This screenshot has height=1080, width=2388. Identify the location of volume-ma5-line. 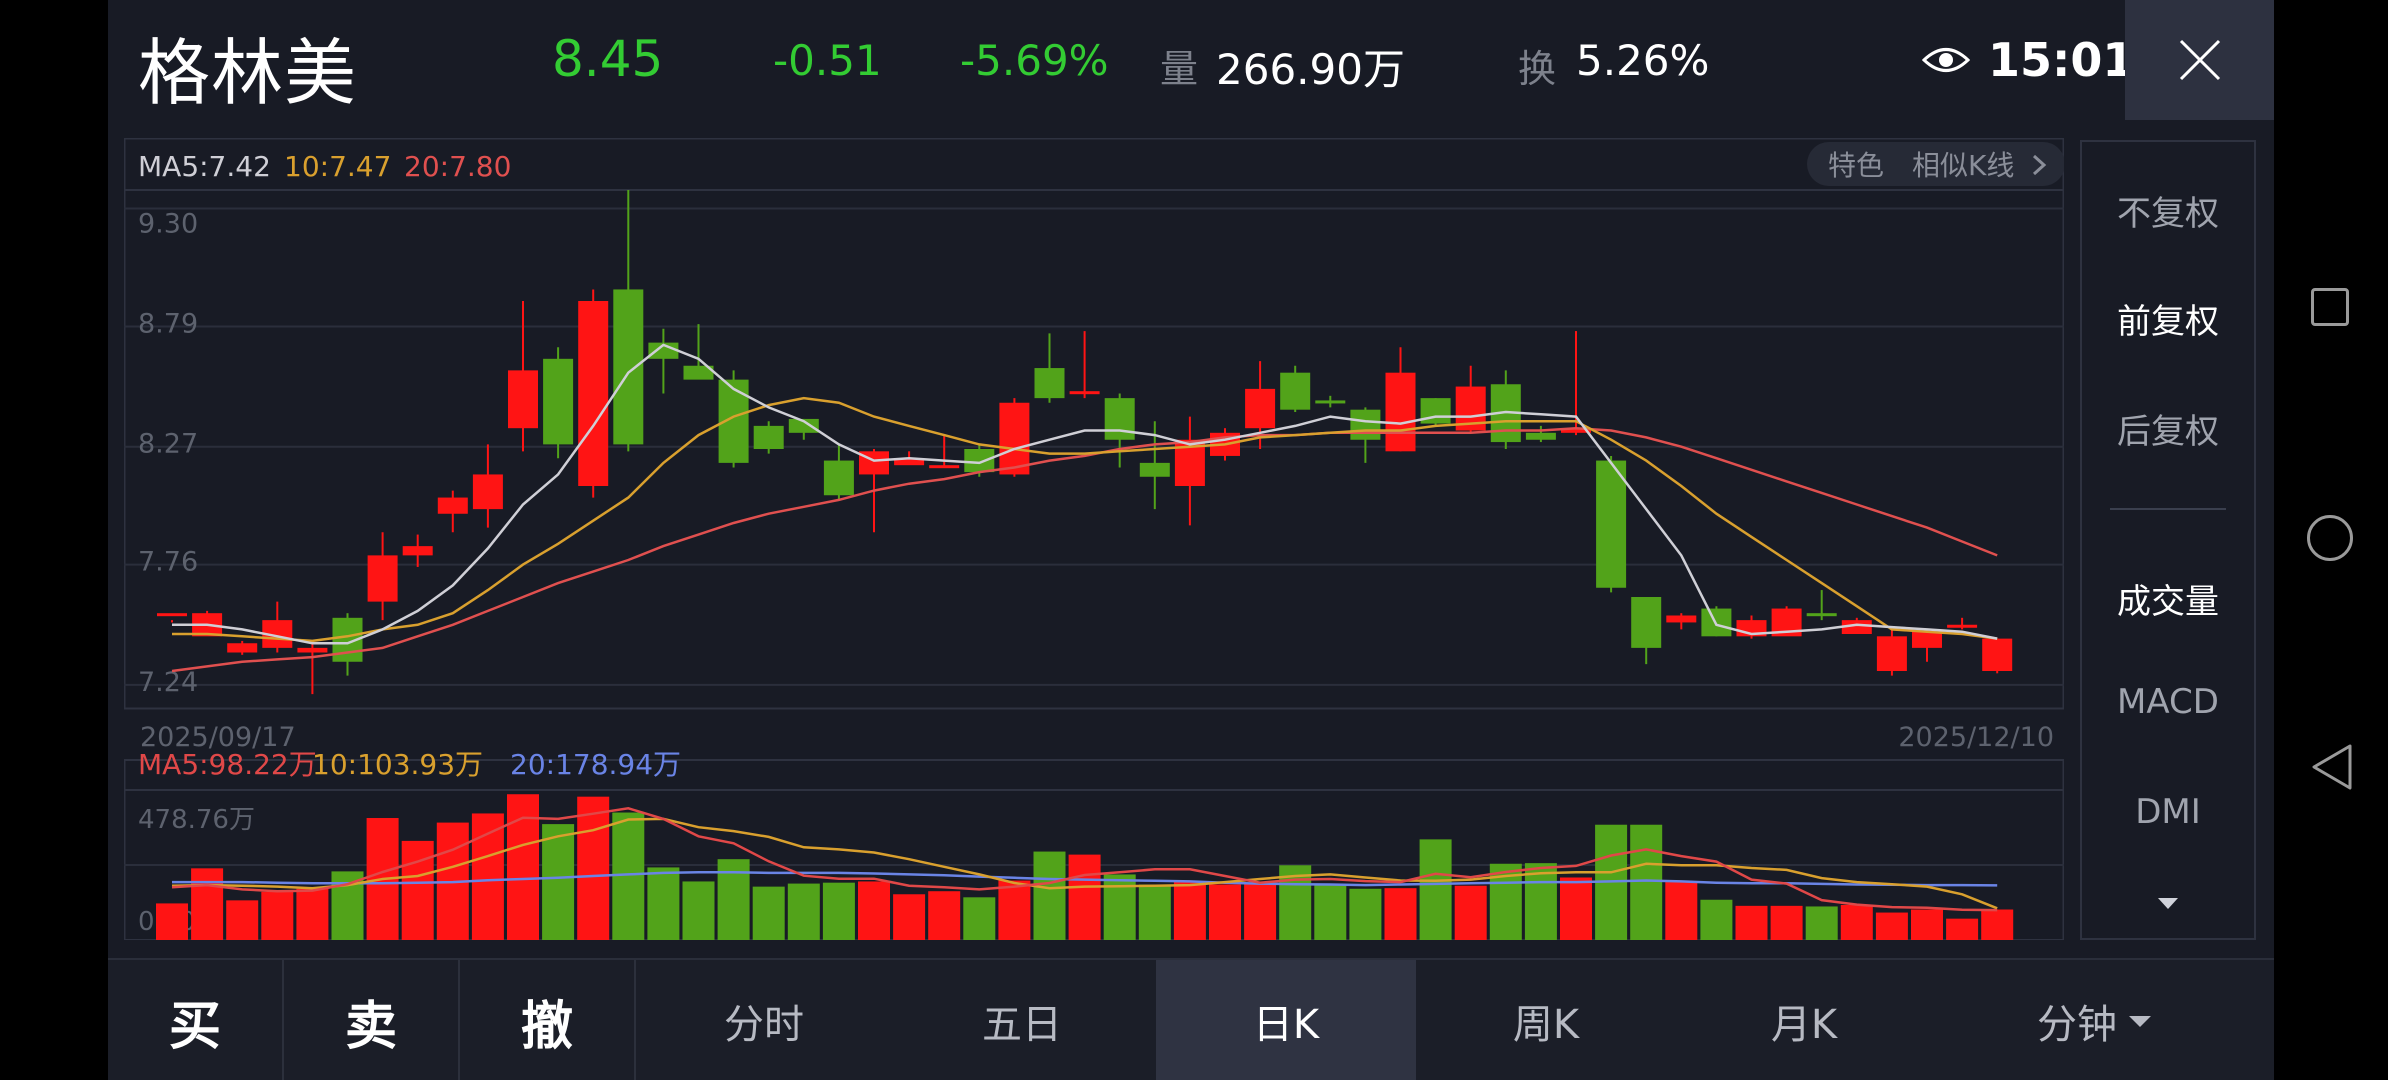
(1084, 859).